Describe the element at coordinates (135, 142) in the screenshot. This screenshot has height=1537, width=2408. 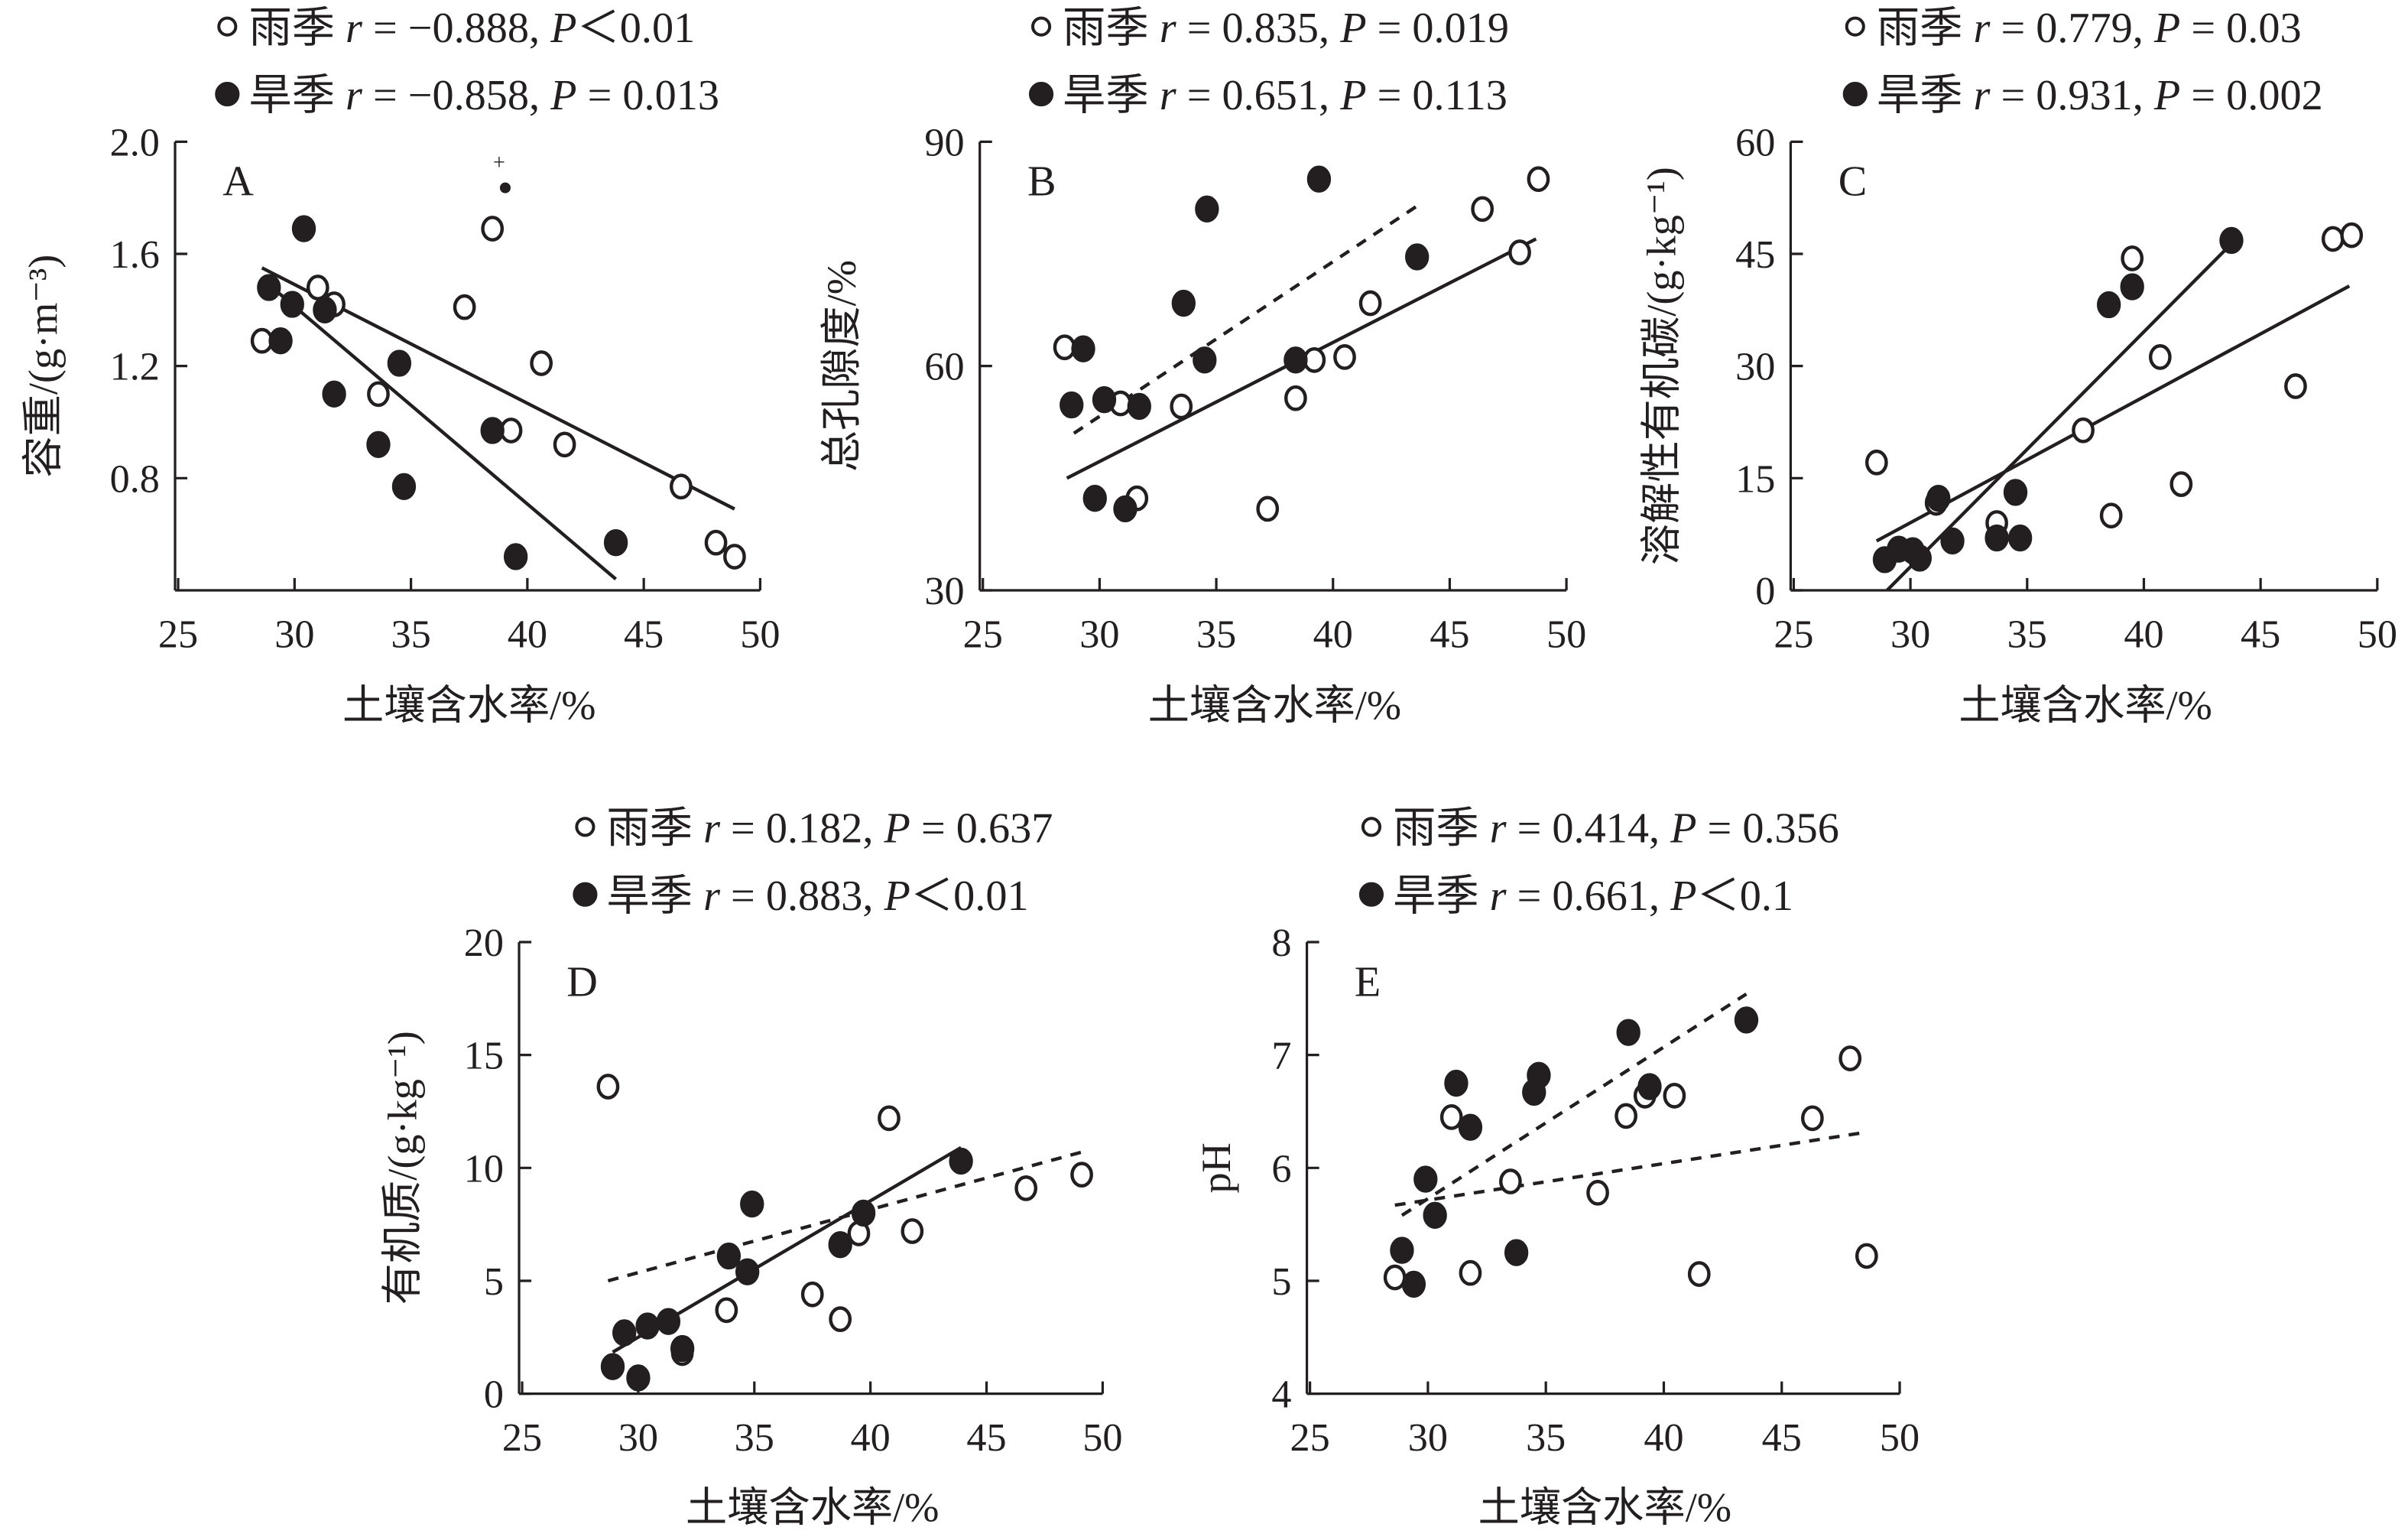
I see `y-tick-label: 2.0` at that location.